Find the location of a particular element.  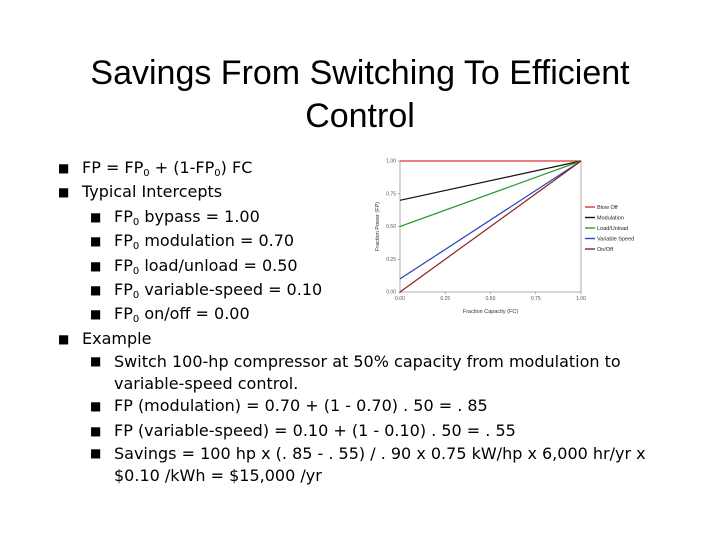

list-item-intercept-on-off: ■ FP0 on/off = 0.00 is located at coordinates (170, 315).